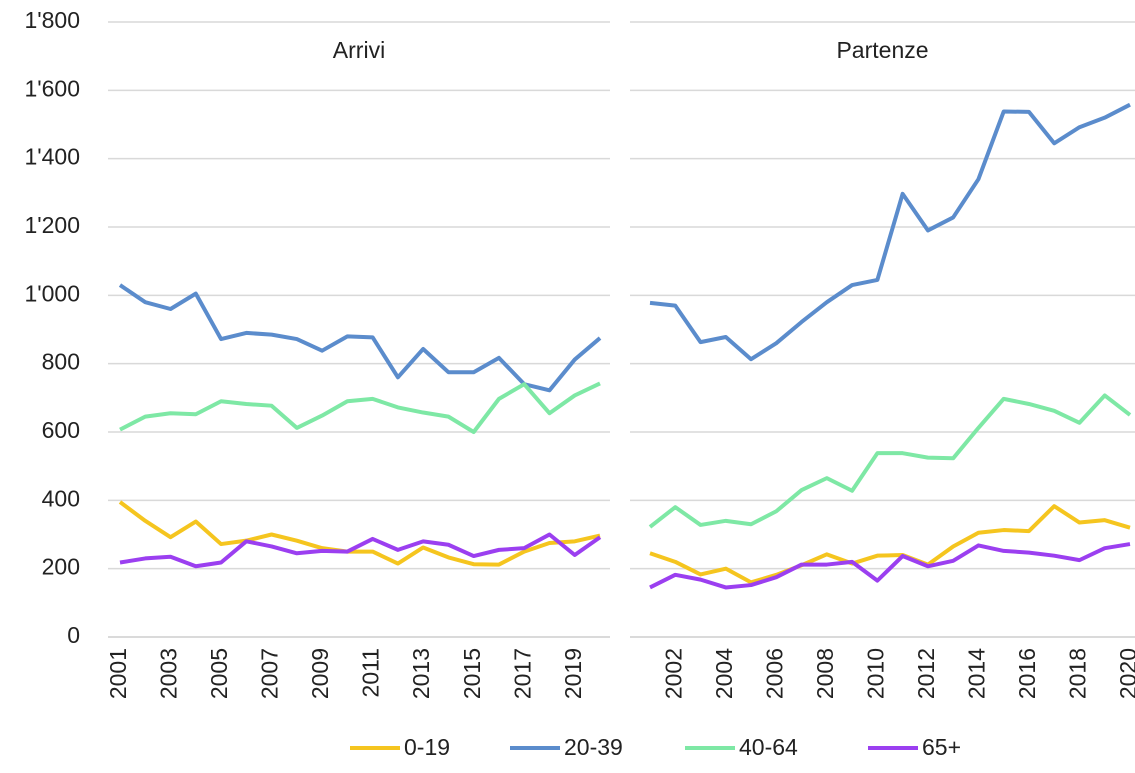 The image size is (1135, 773). Describe the element at coordinates (875, 673) in the screenshot. I see `x-tick-label: 2010` at that location.